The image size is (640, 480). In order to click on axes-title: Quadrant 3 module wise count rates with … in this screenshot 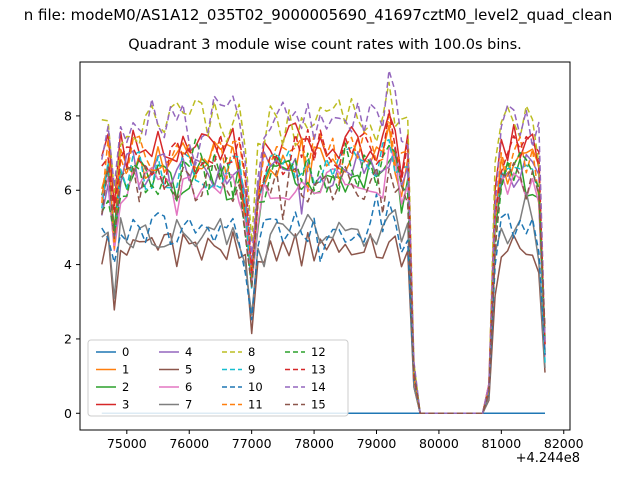, I will do `click(325, 45)`.